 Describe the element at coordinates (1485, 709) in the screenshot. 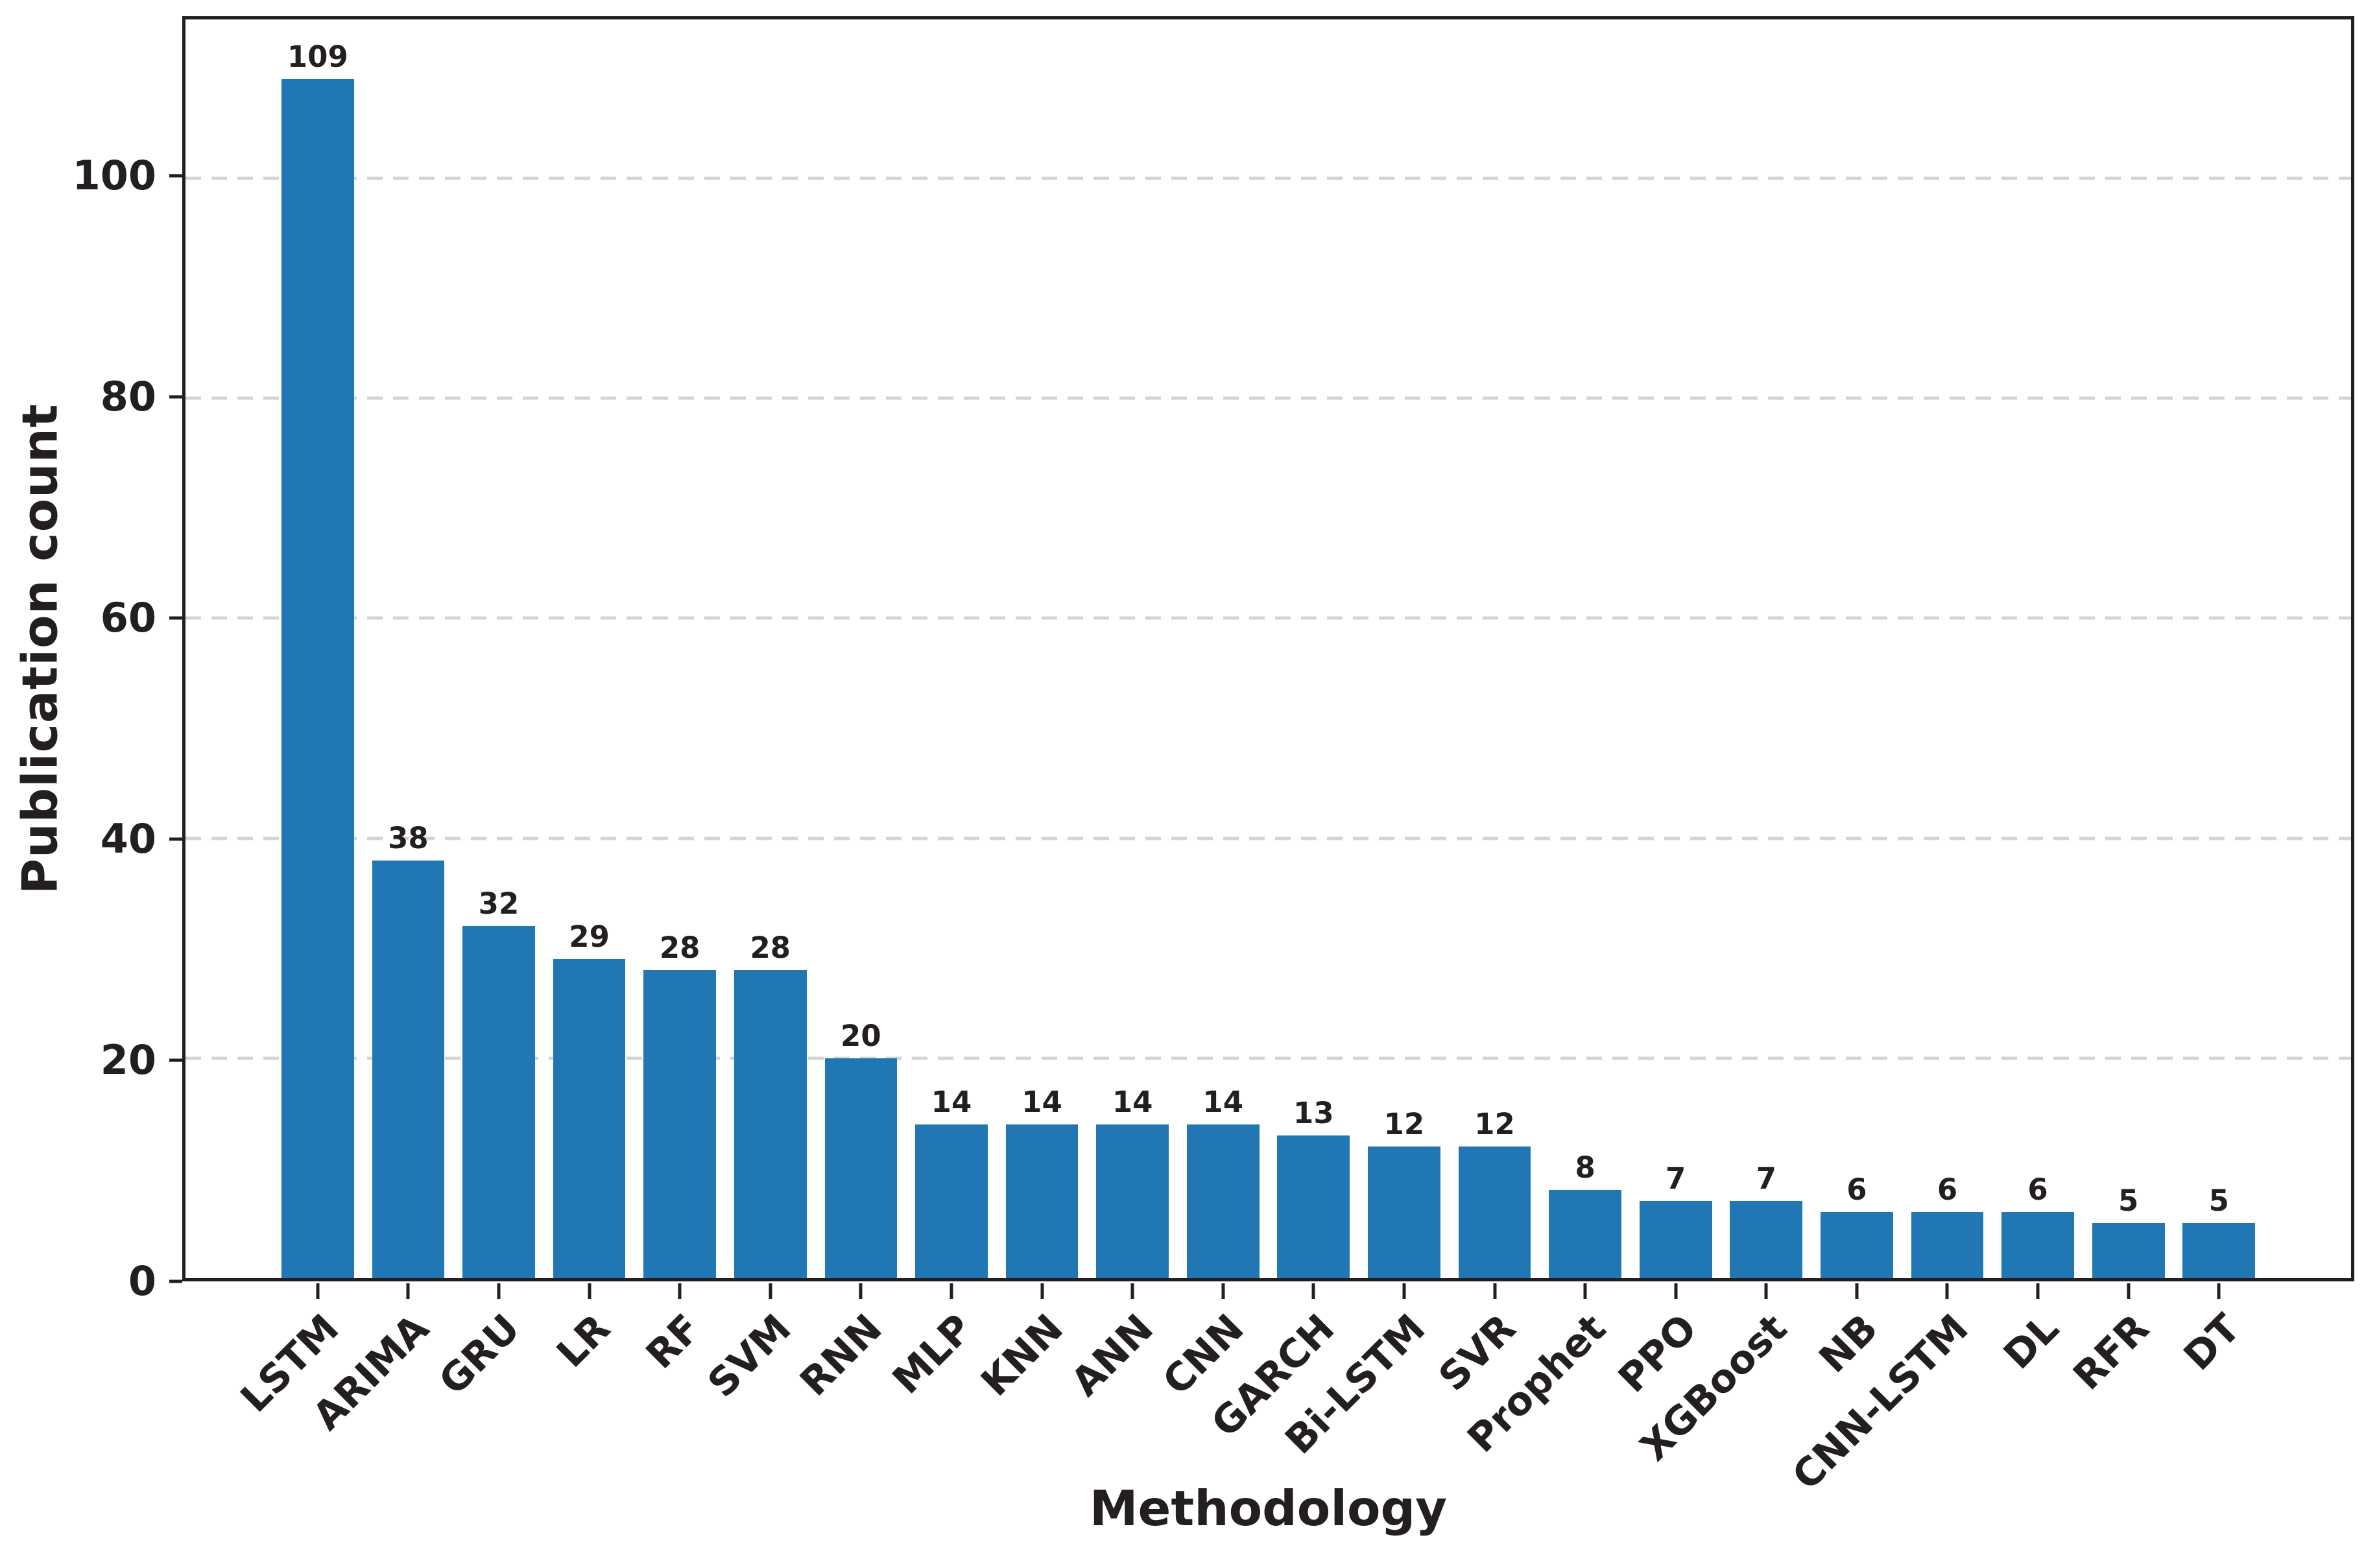

I see `bar-slot: 12 SVR` at that location.